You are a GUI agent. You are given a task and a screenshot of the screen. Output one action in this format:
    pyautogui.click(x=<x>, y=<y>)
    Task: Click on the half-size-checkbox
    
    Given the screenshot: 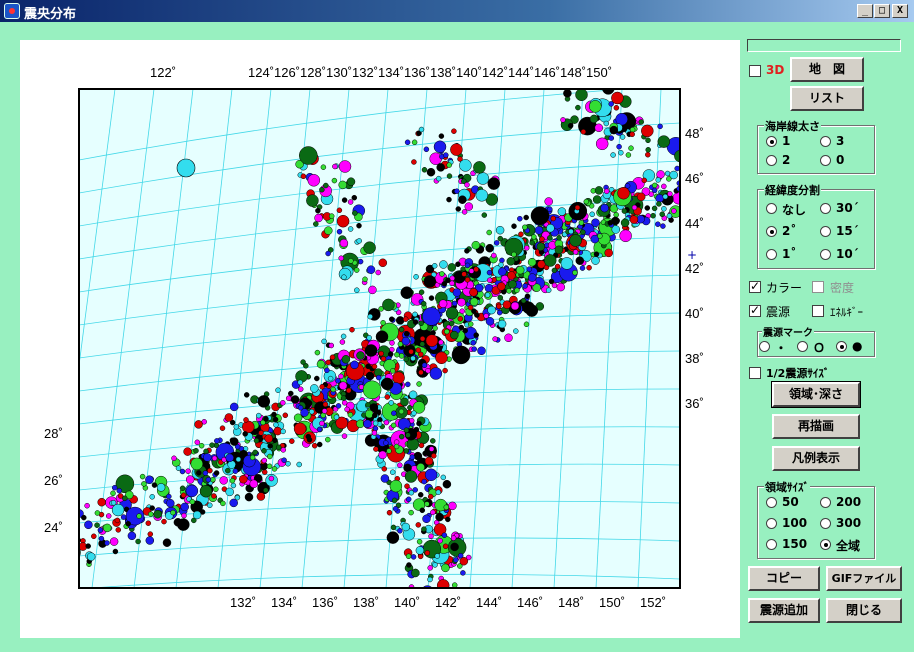 What is the action you would take?
    pyautogui.click(x=755, y=373)
    